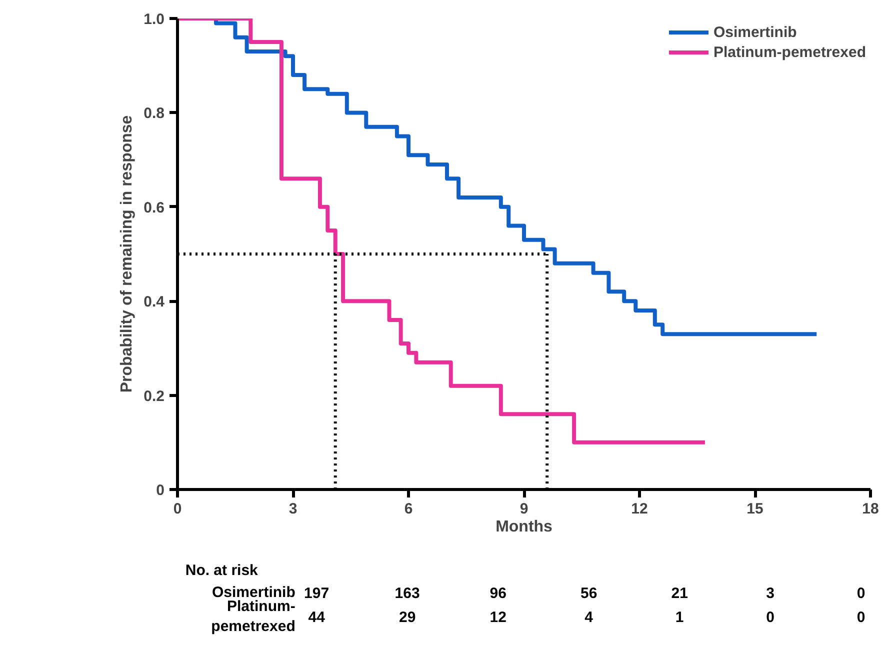 The width and height of the screenshot is (882, 668). What do you see at coordinates (407, 617) in the screenshot?
I see `text: 29` at bounding box center [407, 617].